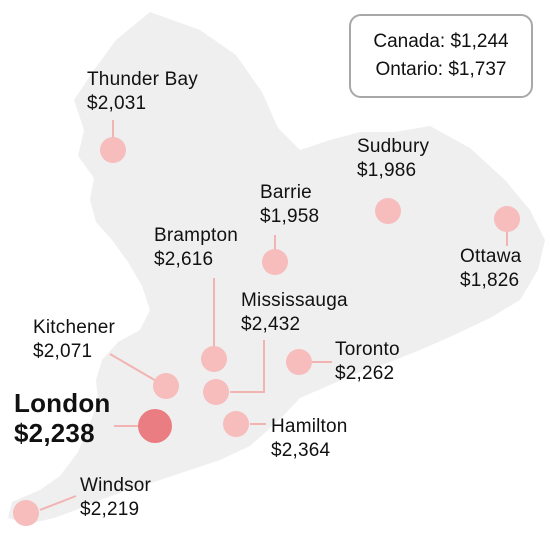 This screenshot has height=539, width=550. I want to click on city-name: Thunder Bay, so click(142, 79).